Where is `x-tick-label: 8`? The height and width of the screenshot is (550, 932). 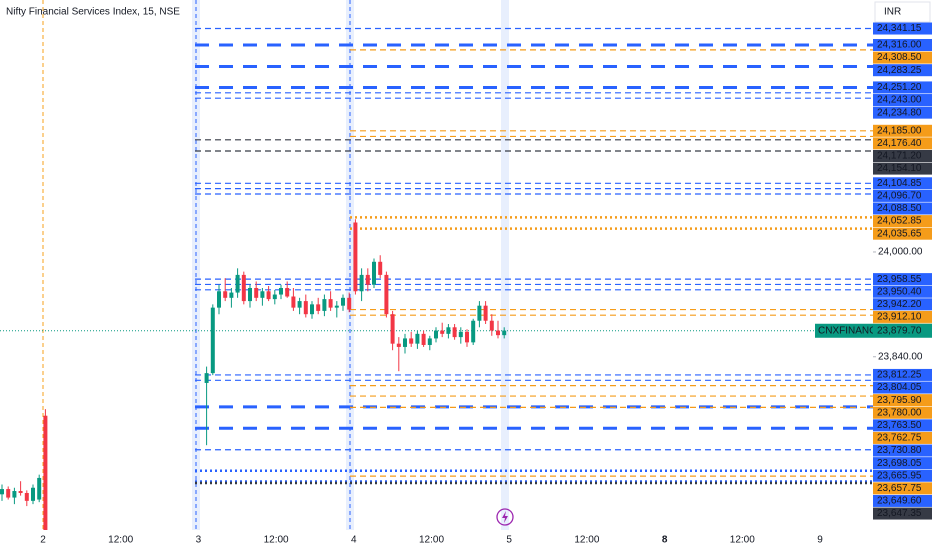 x-tick-label: 8 is located at coordinates (665, 540).